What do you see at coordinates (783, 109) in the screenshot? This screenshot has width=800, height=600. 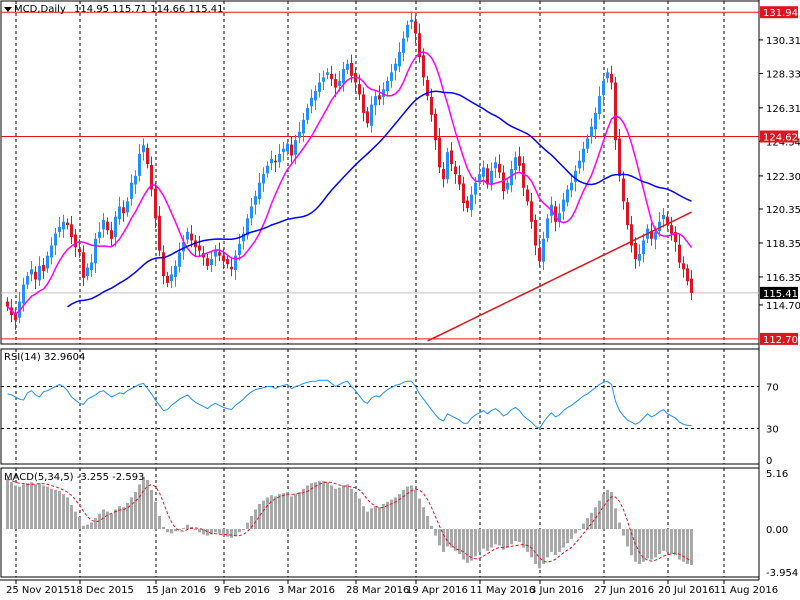 I see `price-tick-label-2: 126.31` at bounding box center [783, 109].